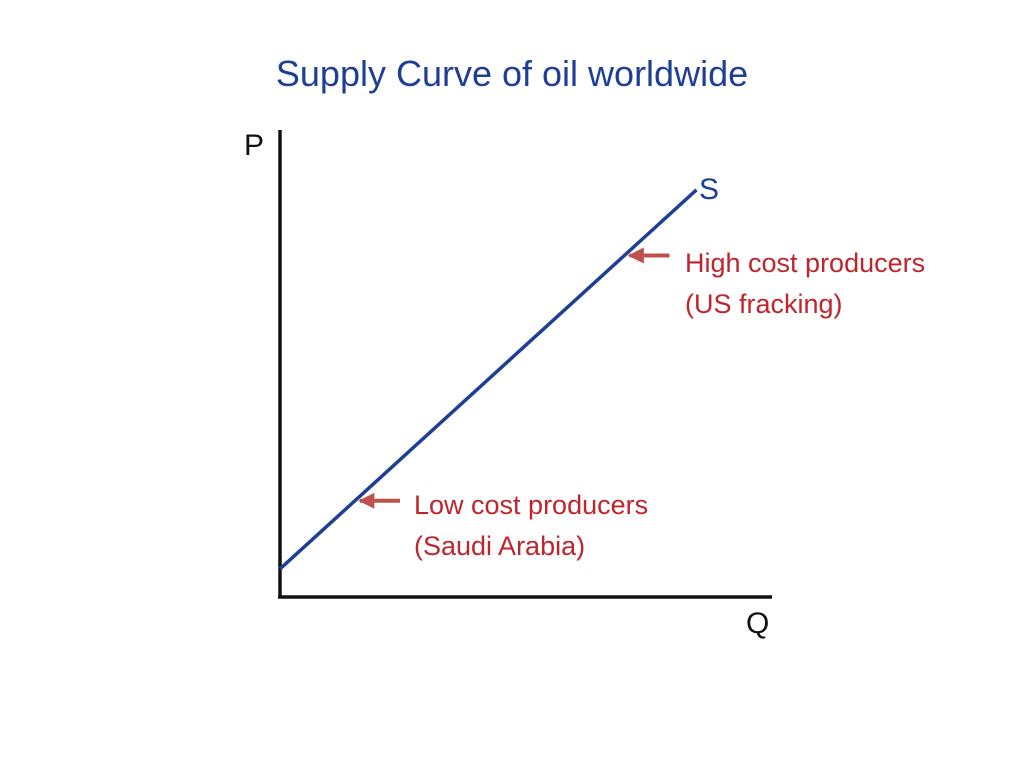 This screenshot has width=1024, height=768. Describe the element at coordinates (805, 284) in the screenshot. I see `high-cost-annotation: High cost producers (US fracking)` at that location.